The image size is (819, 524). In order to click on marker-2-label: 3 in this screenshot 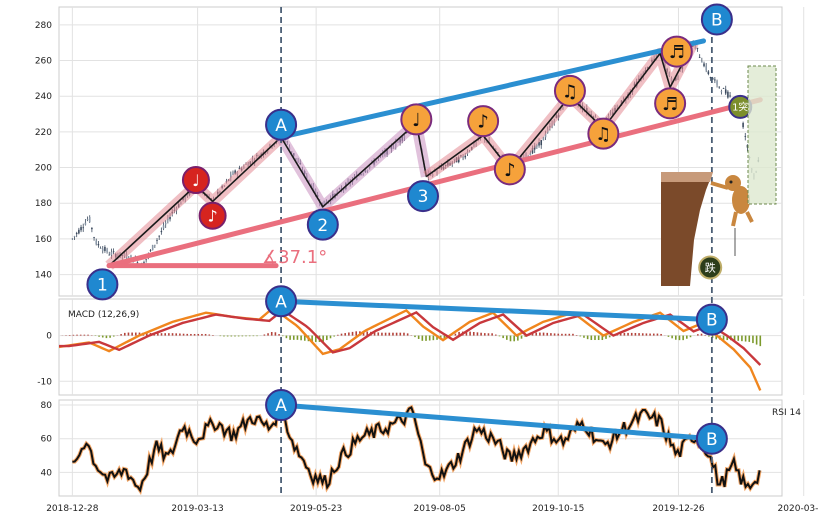, I will do `click(423, 197)`.